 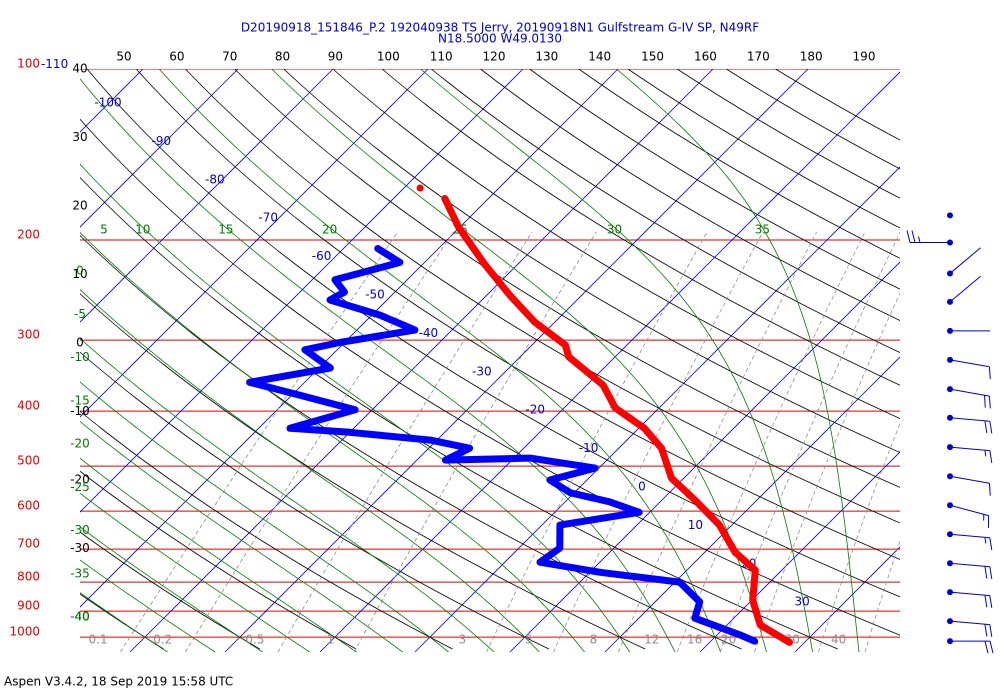 What do you see at coordinates (80, 357) in the screenshot?
I see `moist-adiabat-left-label: -10` at bounding box center [80, 357].